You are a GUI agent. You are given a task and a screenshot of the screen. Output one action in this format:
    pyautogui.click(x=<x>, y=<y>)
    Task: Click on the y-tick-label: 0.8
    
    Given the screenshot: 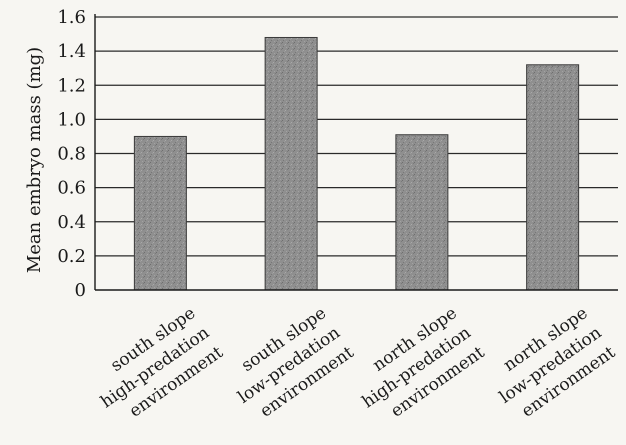 What is the action you would take?
    pyautogui.click(x=71, y=154)
    